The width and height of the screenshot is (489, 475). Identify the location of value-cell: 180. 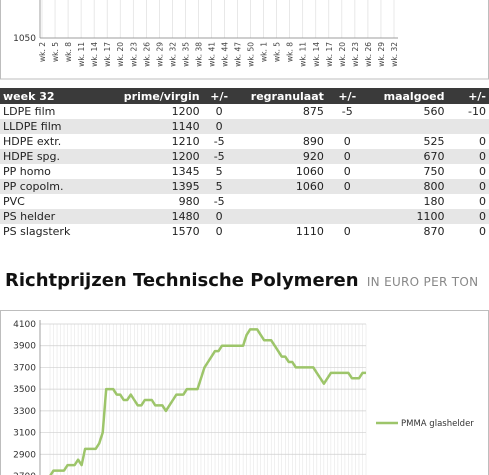
(434, 201).